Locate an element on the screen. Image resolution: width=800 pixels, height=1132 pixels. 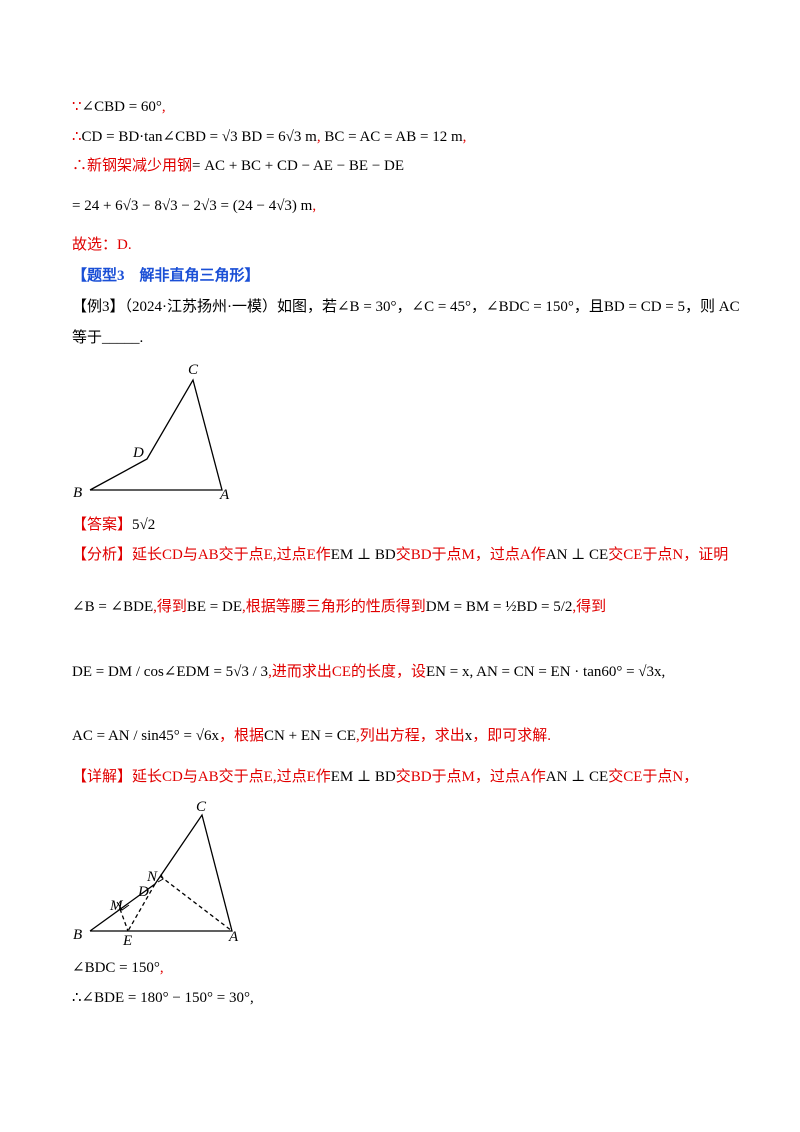
text-segment: CN + EN = CE is located at coordinates (310, 736).